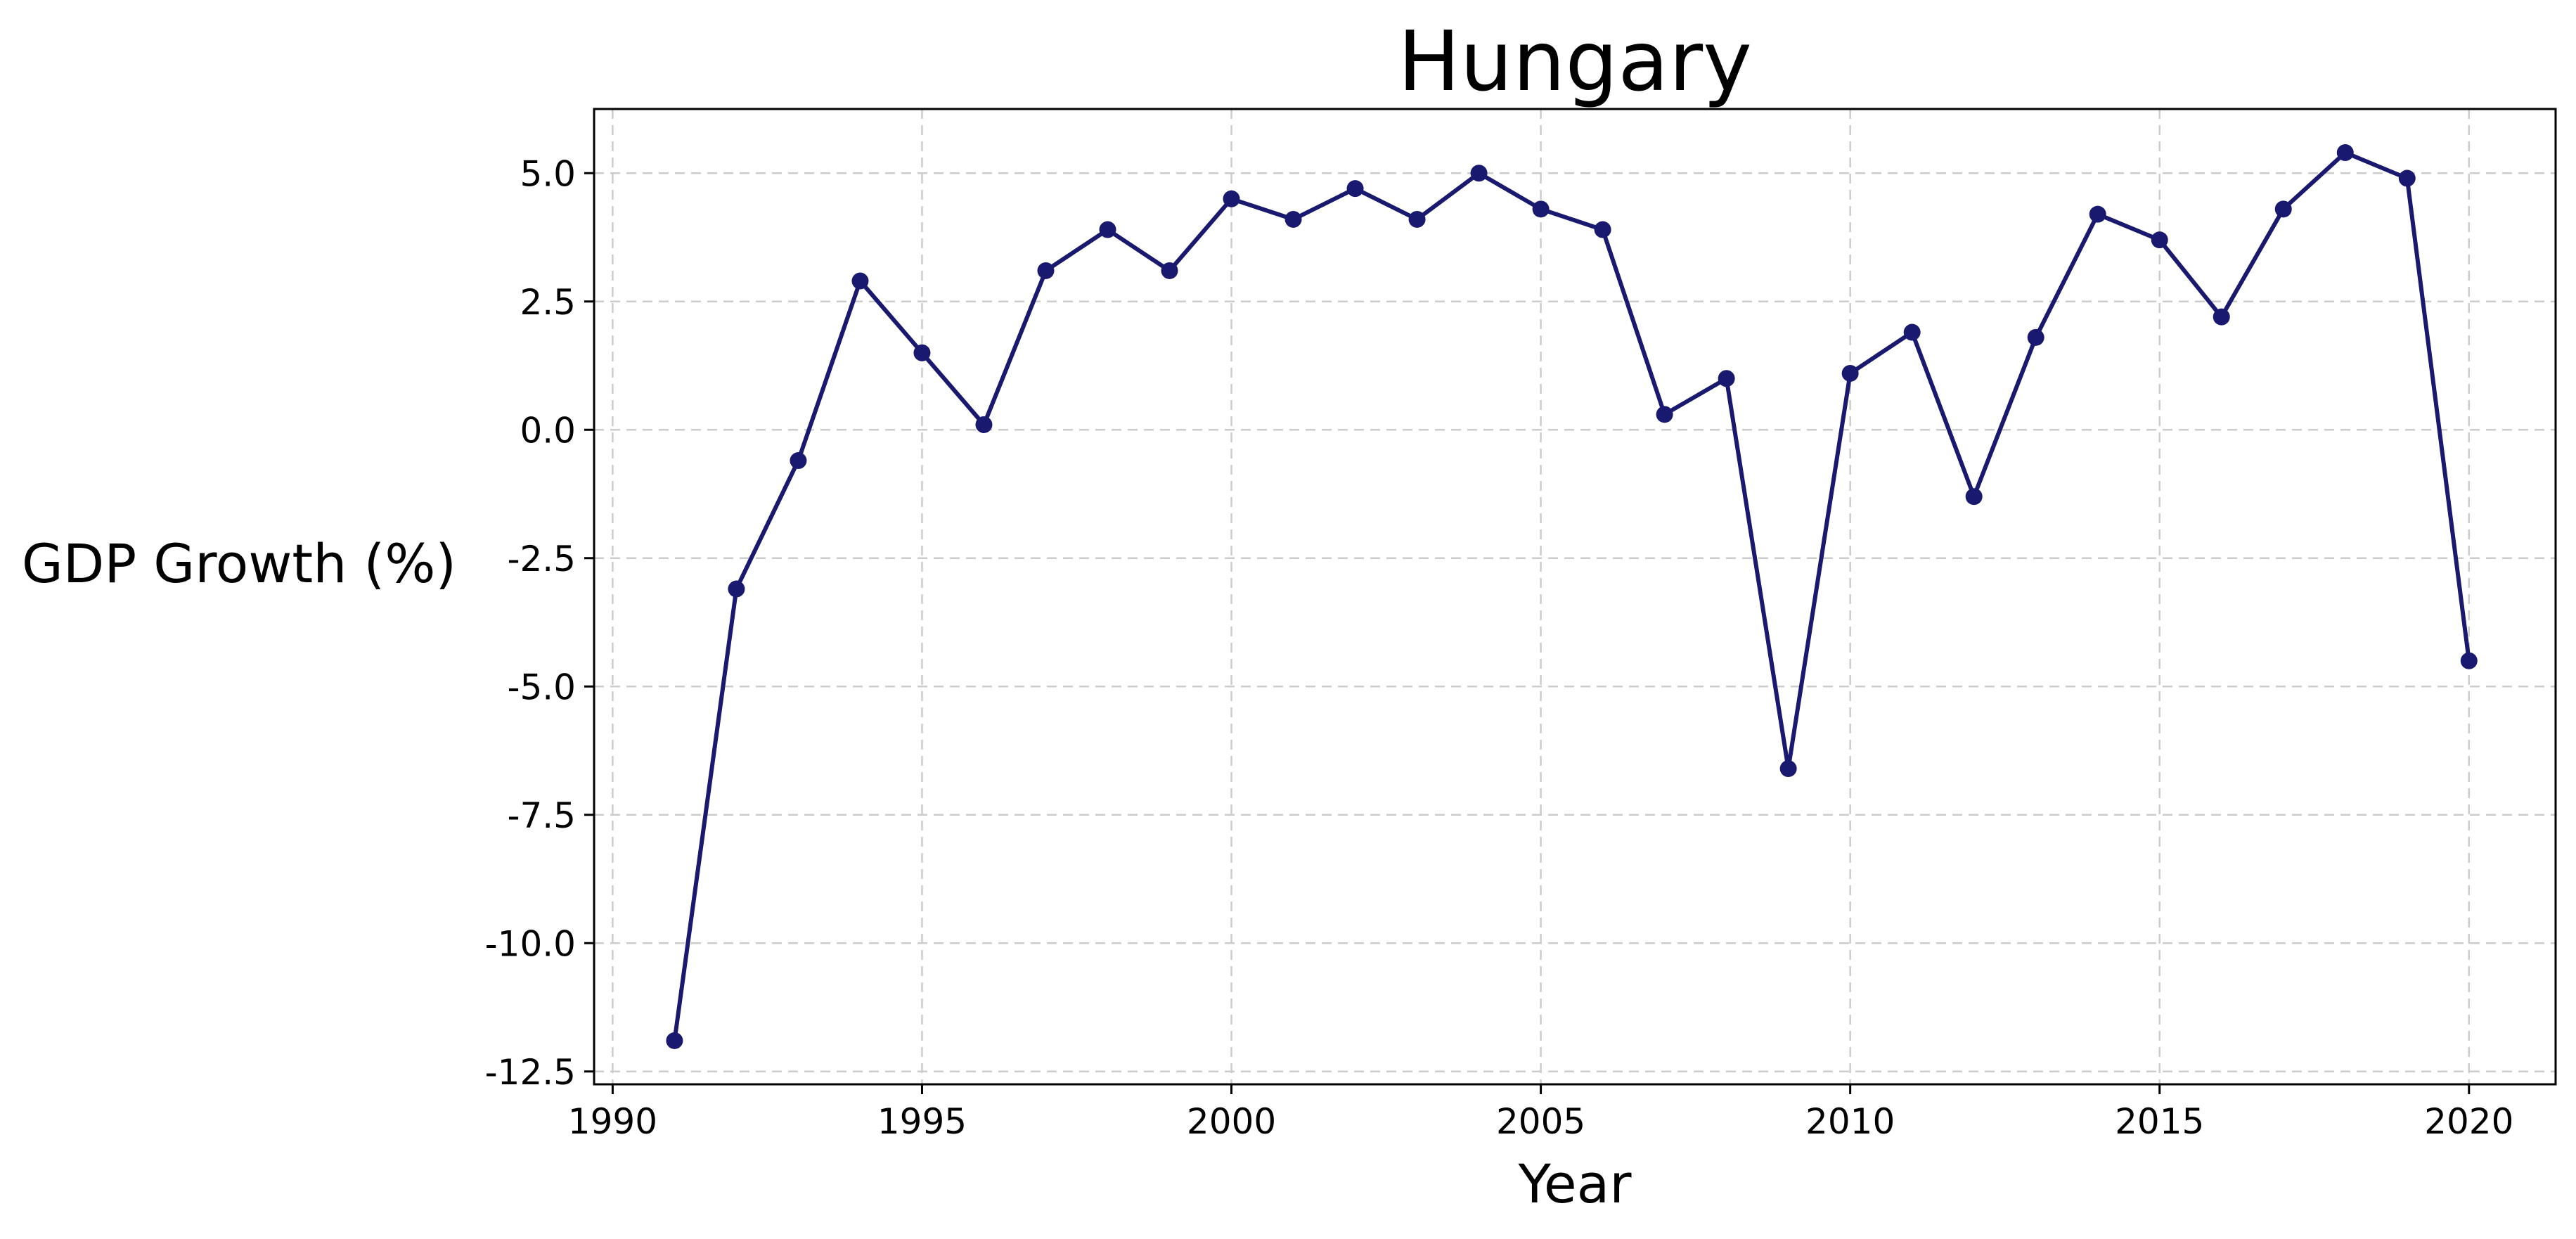  Describe the element at coordinates (612, 1121) in the screenshot. I see `x-tick-label: 1990` at that location.